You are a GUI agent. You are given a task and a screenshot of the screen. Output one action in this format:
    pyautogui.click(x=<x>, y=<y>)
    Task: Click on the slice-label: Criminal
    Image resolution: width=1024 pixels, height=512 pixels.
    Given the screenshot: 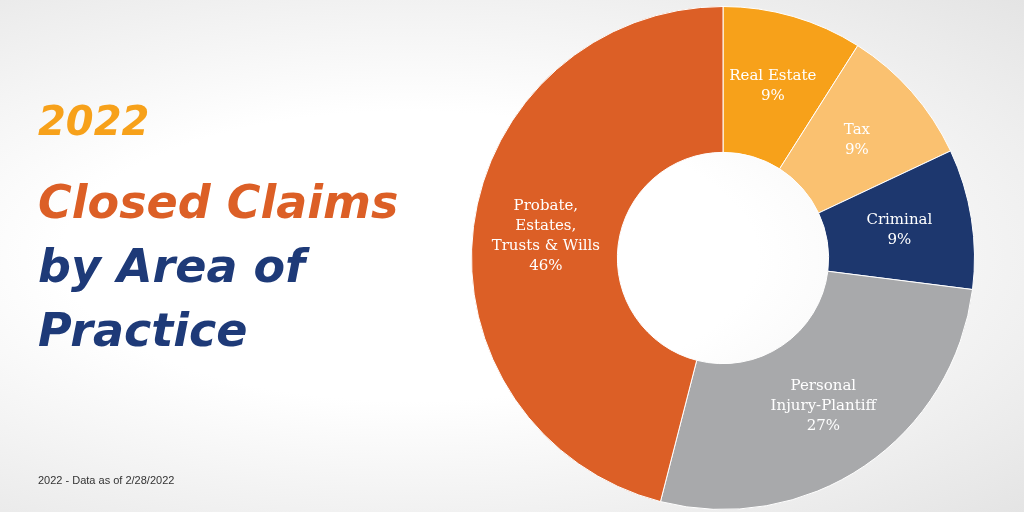 What is the action you would take?
    pyautogui.click(x=899, y=218)
    